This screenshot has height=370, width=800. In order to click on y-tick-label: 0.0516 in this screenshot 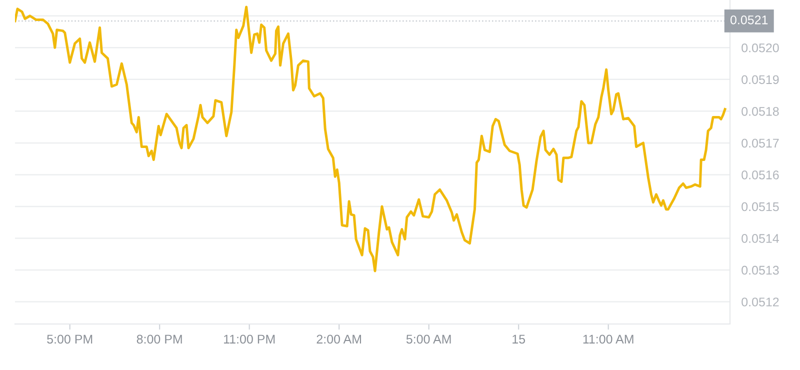, I will do `click(760, 175)`.